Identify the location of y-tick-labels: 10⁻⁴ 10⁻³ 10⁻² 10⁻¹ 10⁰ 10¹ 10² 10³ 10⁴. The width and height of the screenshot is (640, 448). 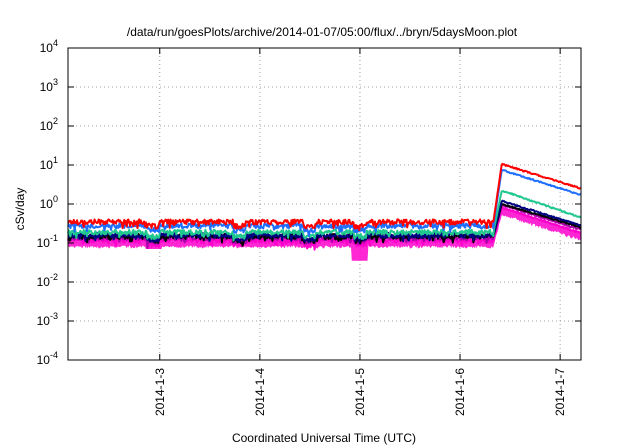
(47, 202).